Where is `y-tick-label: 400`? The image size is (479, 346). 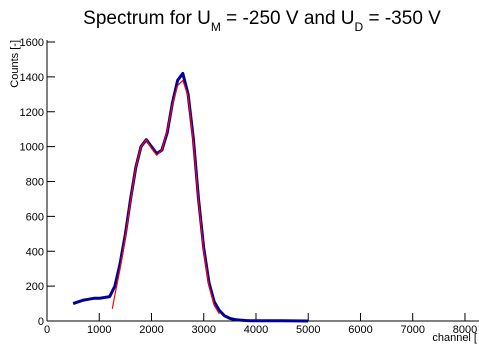 y-tick-label: 400 is located at coordinates (35, 252).